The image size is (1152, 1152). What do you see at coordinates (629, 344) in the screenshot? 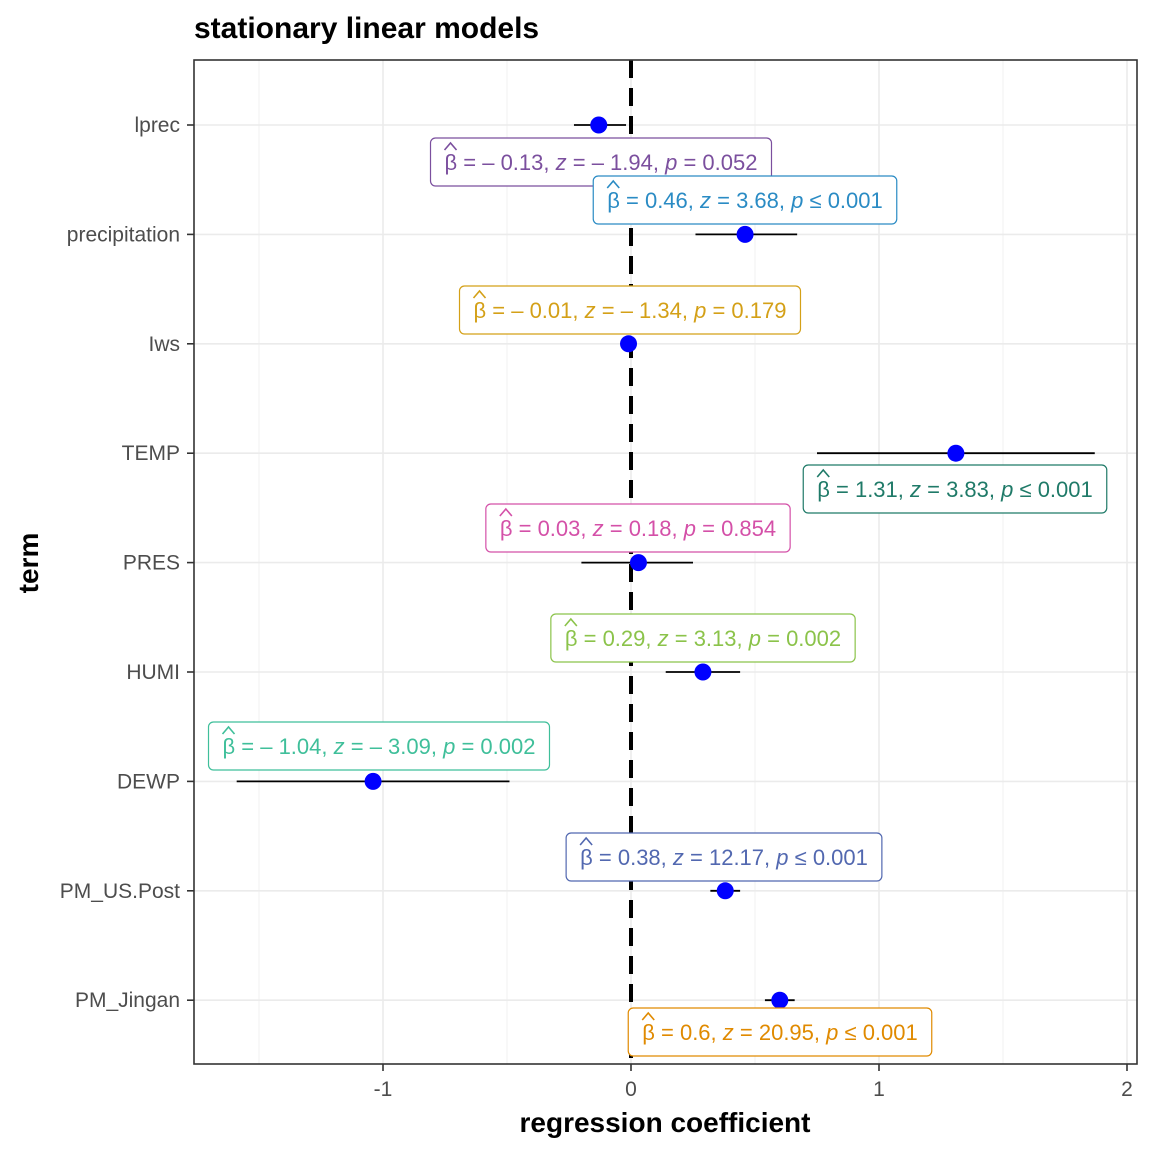
I see `point-Iws` at bounding box center [629, 344].